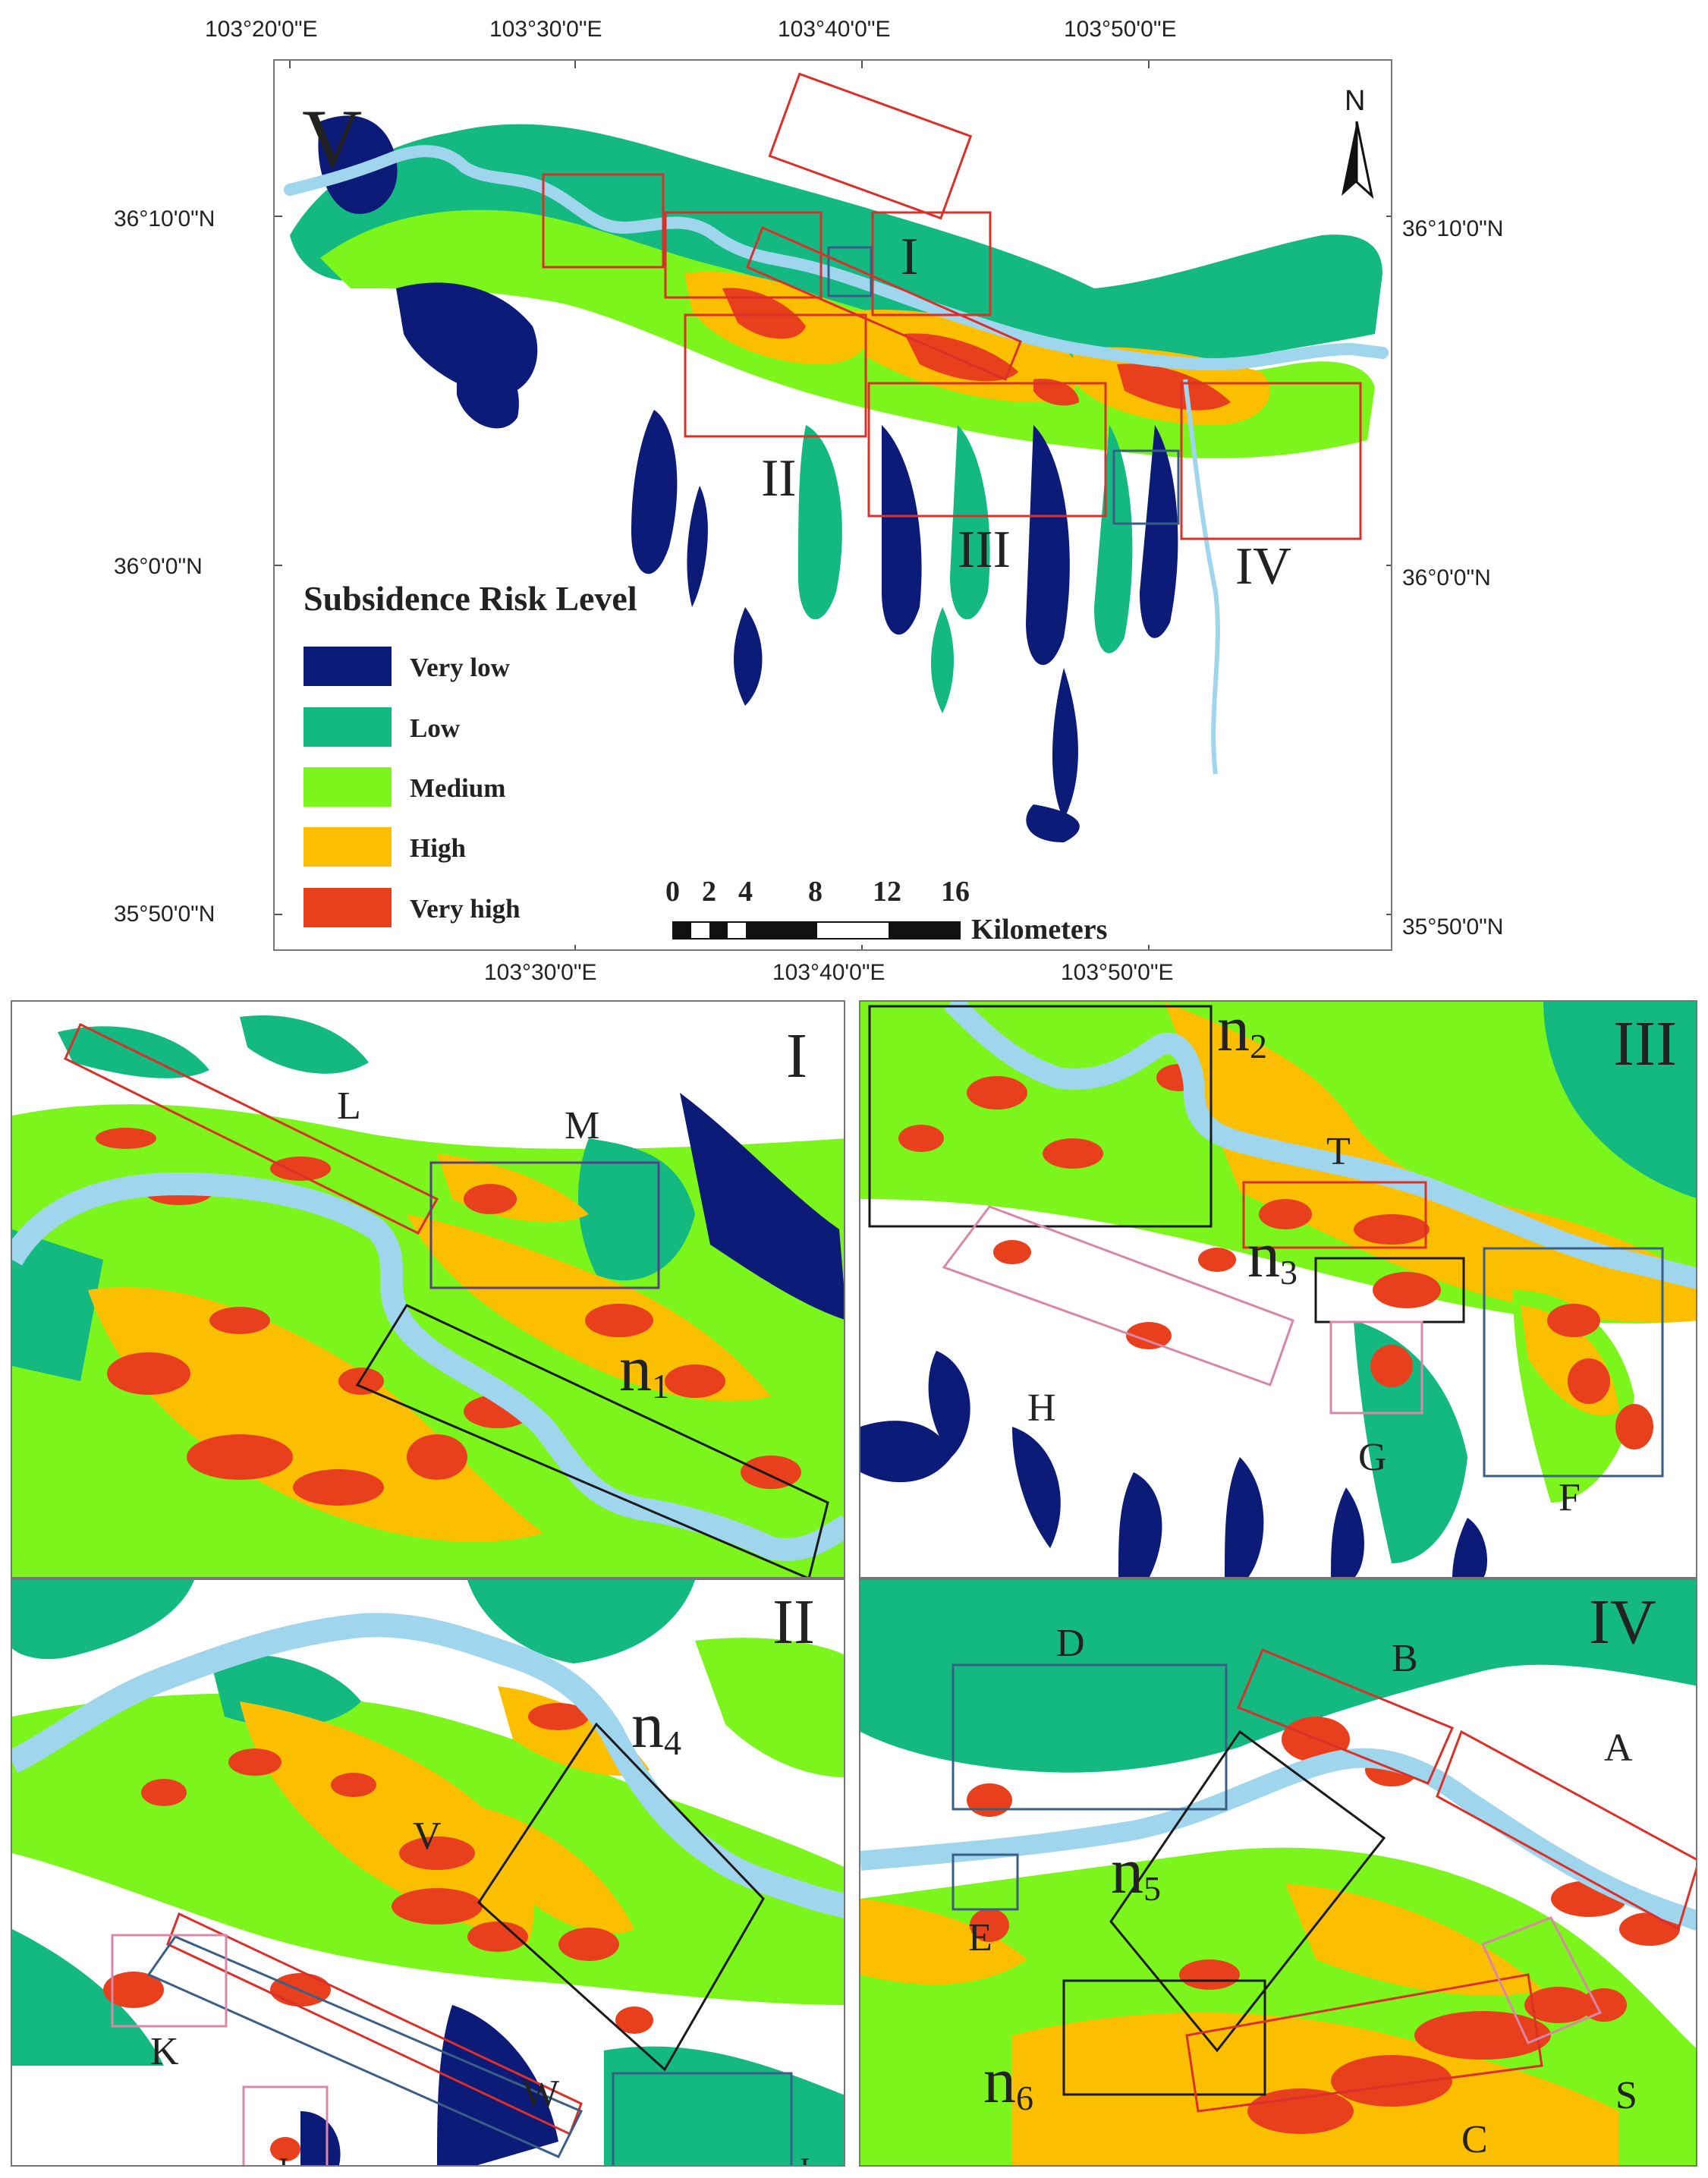  What do you see at coordinates (435, 728) in the screenshot?
I see `legend-label-low: Low` at bounding box center [435, 728].